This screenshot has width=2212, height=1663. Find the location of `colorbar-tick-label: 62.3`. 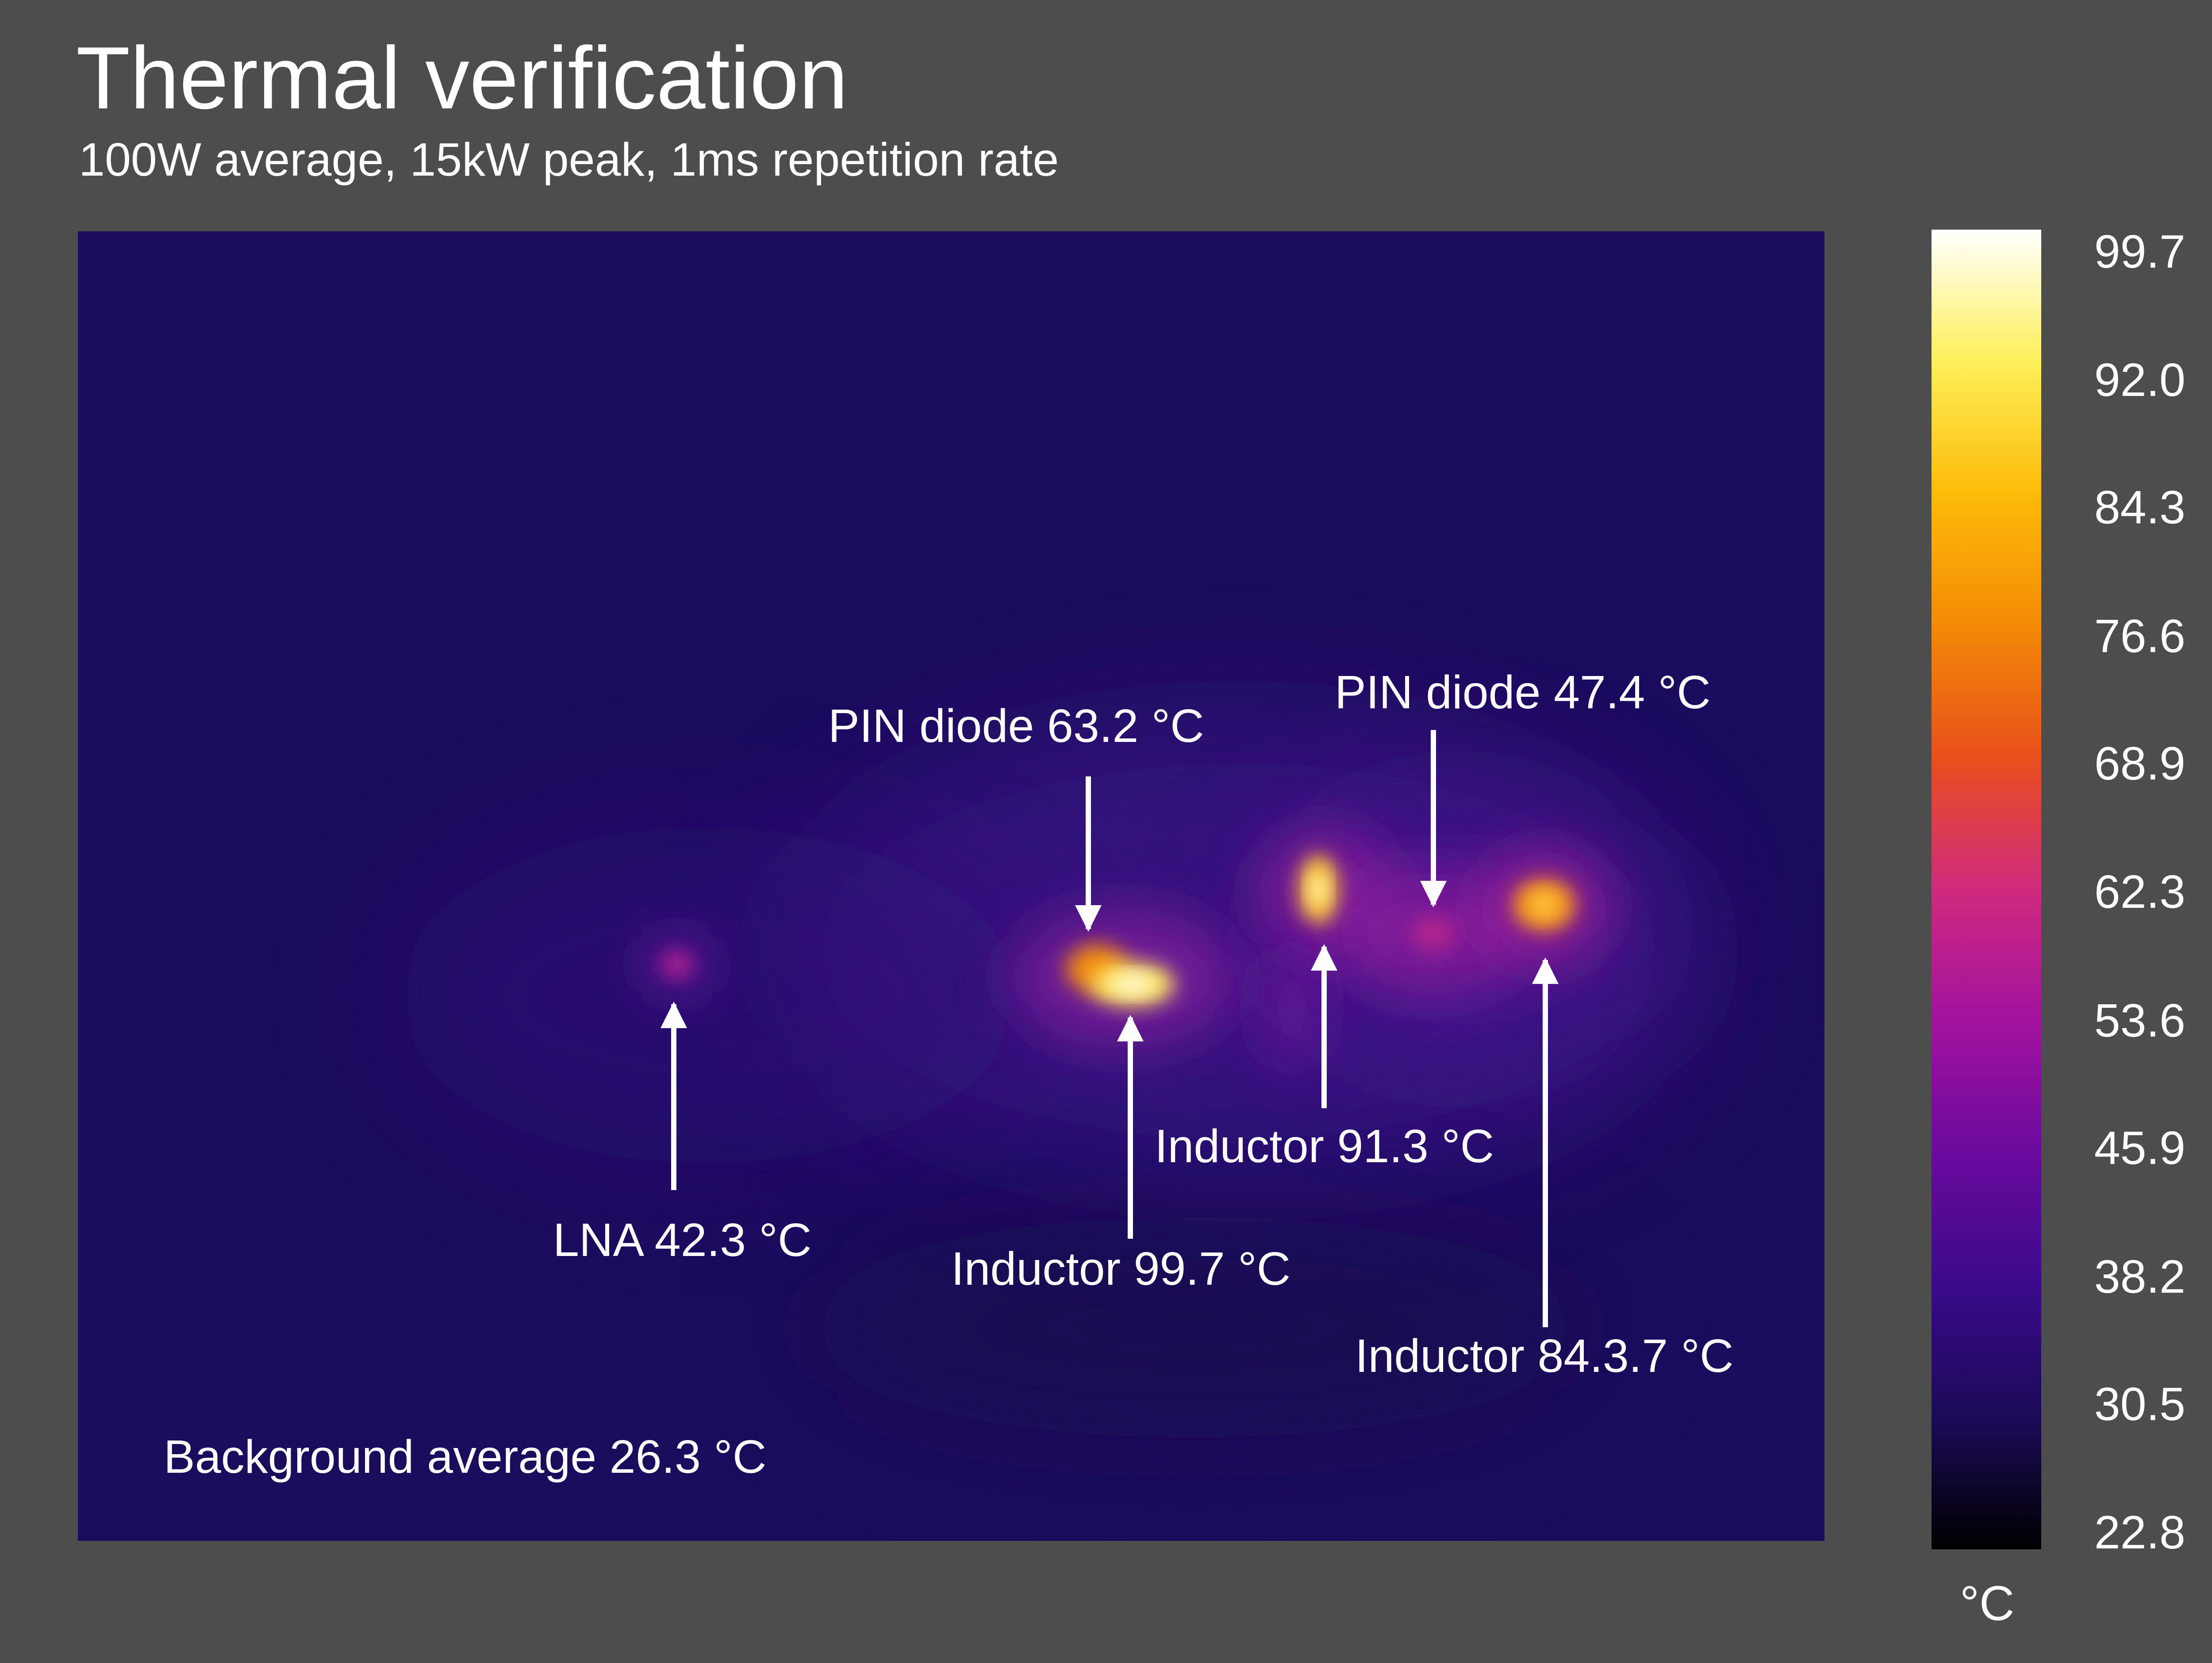

colorbar-tick-label: 62.3 is located at coordinates (2119, 892).